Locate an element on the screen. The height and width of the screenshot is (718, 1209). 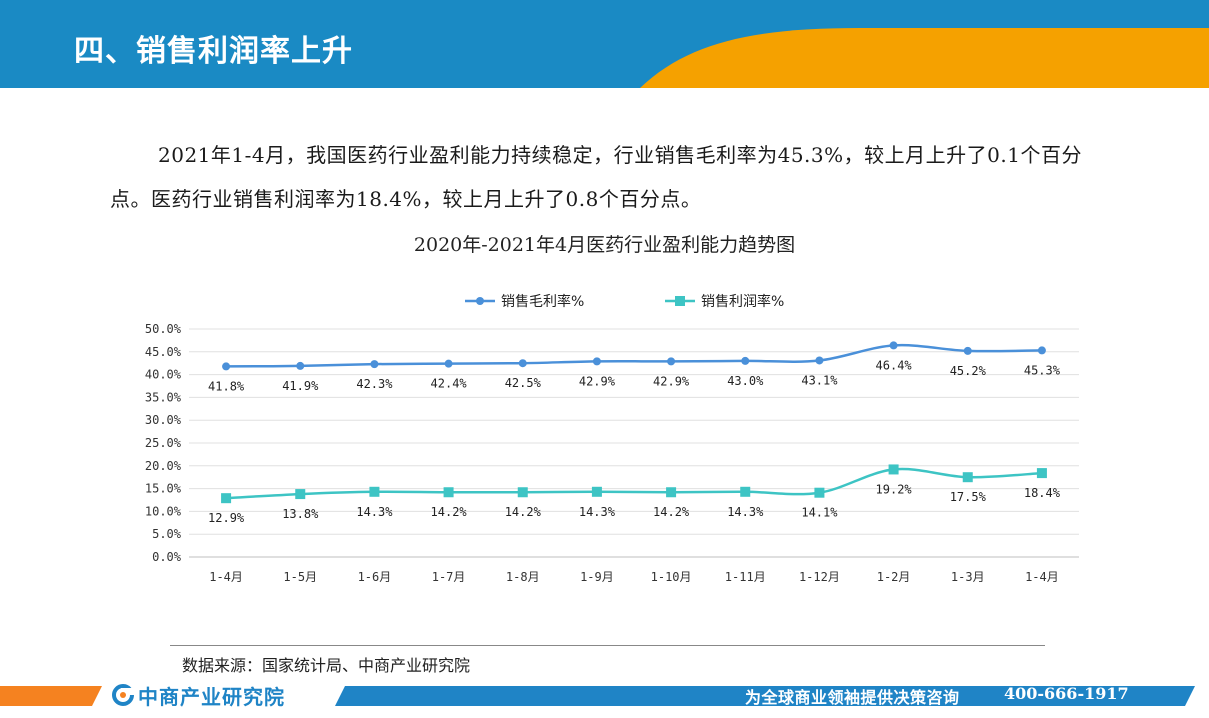
x-tick-label: 1-11月 is located at coordinates (745, 577).